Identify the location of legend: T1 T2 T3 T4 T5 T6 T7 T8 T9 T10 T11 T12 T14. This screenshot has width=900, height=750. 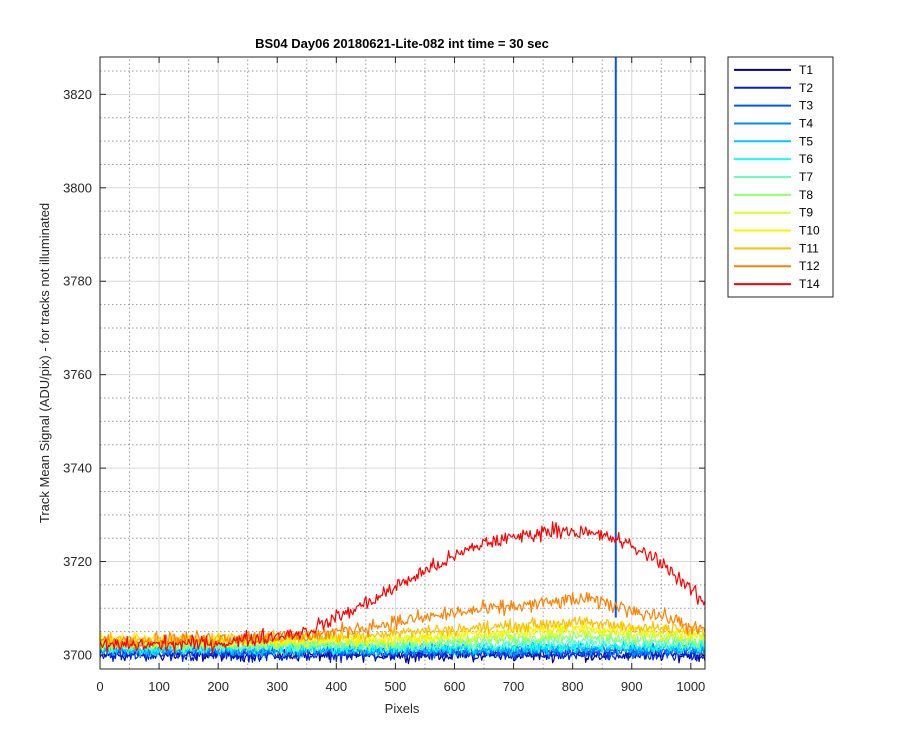
(780, 177).